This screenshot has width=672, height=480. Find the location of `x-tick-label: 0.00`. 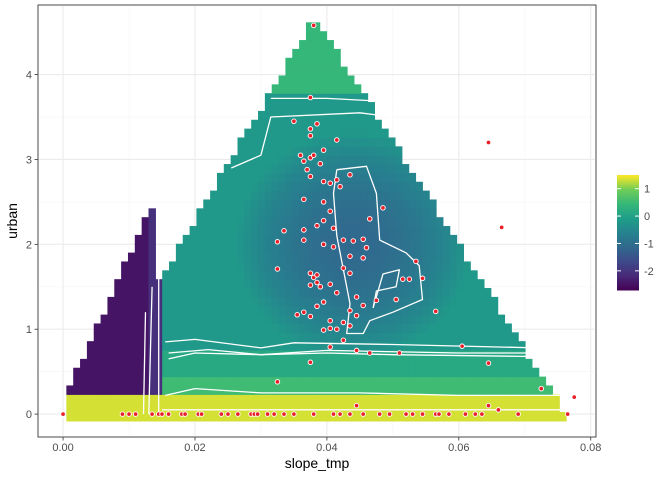

x-tick-label: 0.00 is located at coordinates (62, 448).